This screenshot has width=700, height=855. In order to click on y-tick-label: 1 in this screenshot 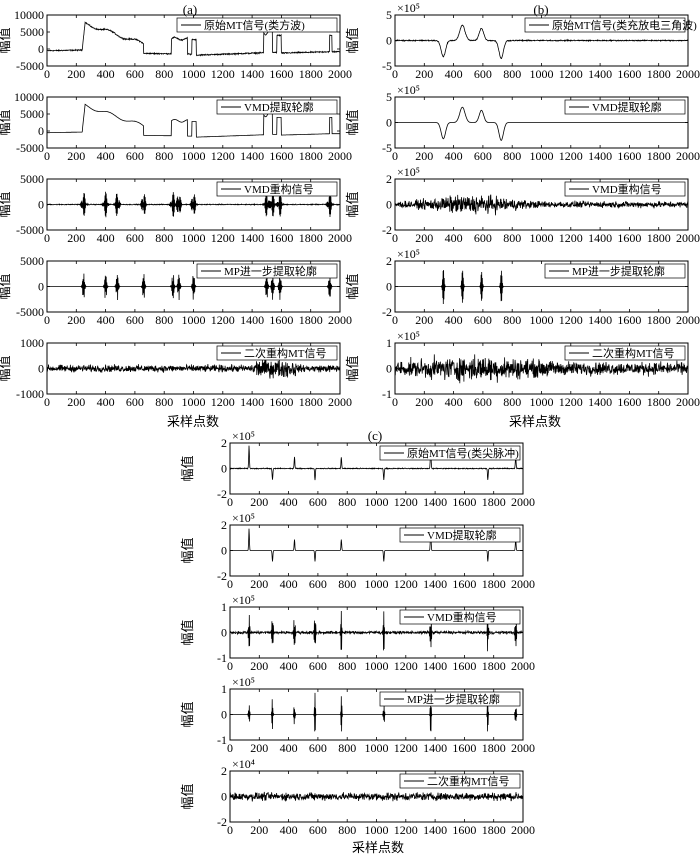, I will do `click(389, 343)`.